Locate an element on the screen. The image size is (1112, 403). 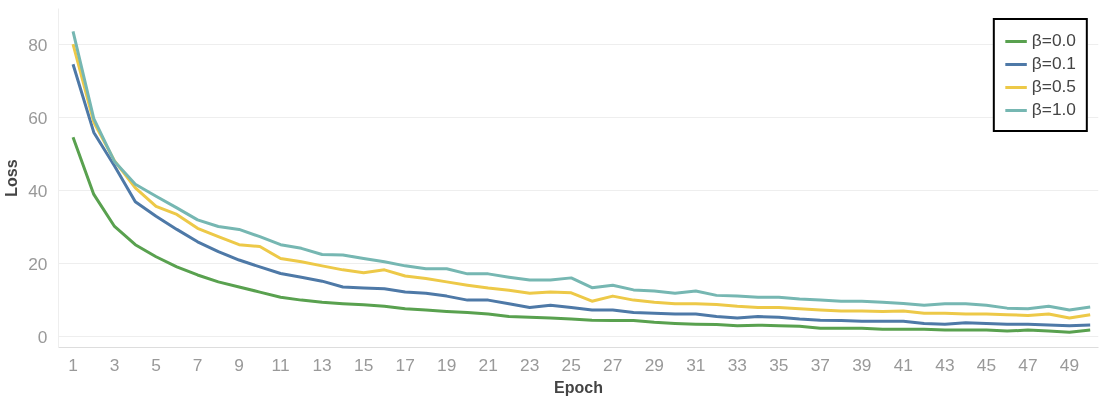
x-tick-label: 1 is located at coordinates (73, 364).